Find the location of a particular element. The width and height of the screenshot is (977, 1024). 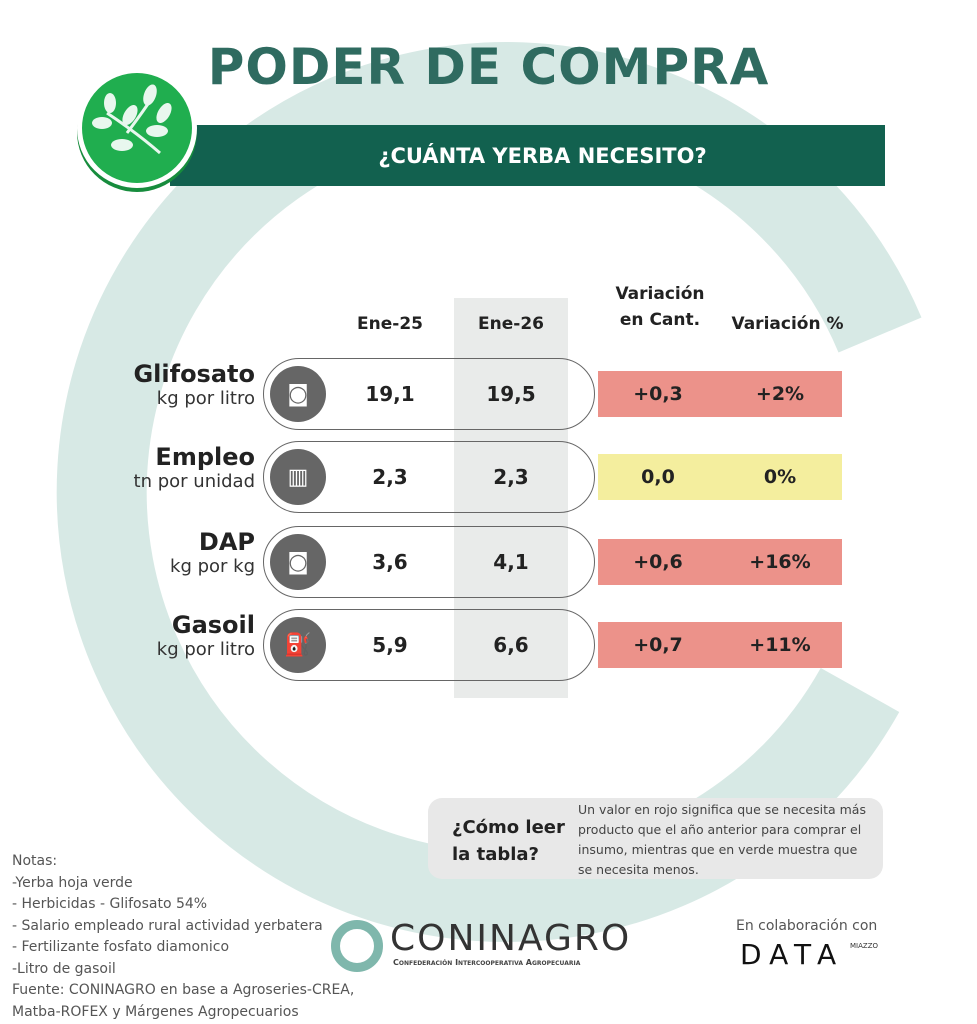

data-brand-sup: MIAZZO is located at coordinates (864, 946).